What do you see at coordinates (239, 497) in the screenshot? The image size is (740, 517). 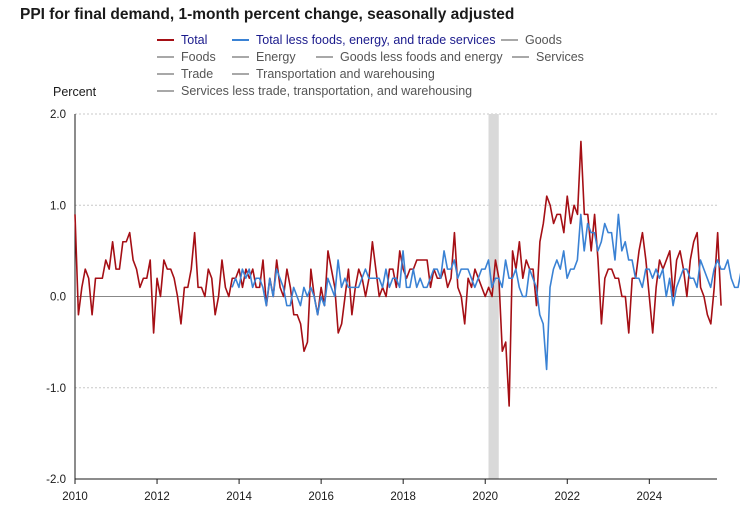 I see `x-tick-label: 2014` at bounding box center [239, 497].